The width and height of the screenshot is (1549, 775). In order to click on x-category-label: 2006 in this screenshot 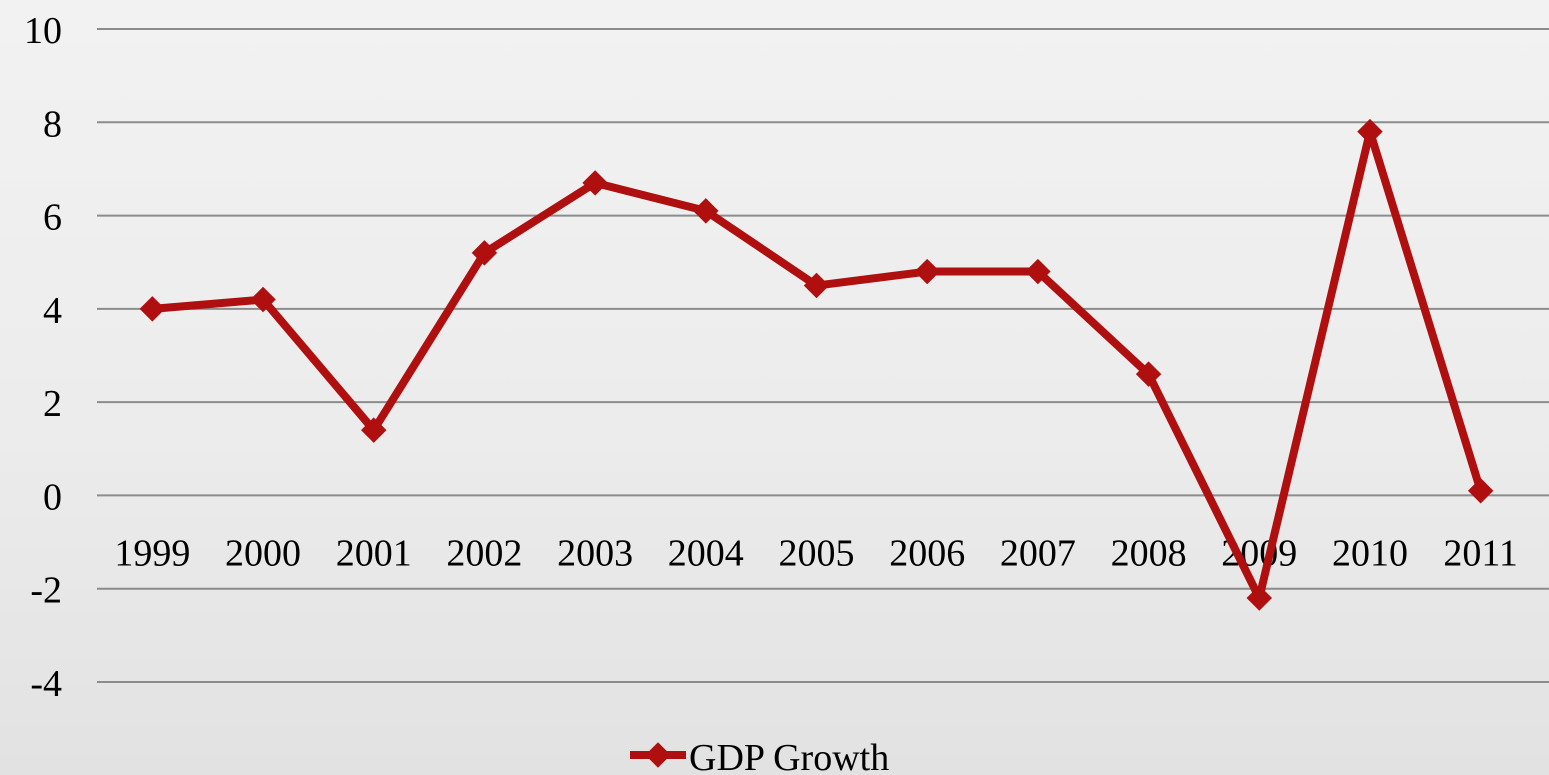, I will do `click(927, 553)`.